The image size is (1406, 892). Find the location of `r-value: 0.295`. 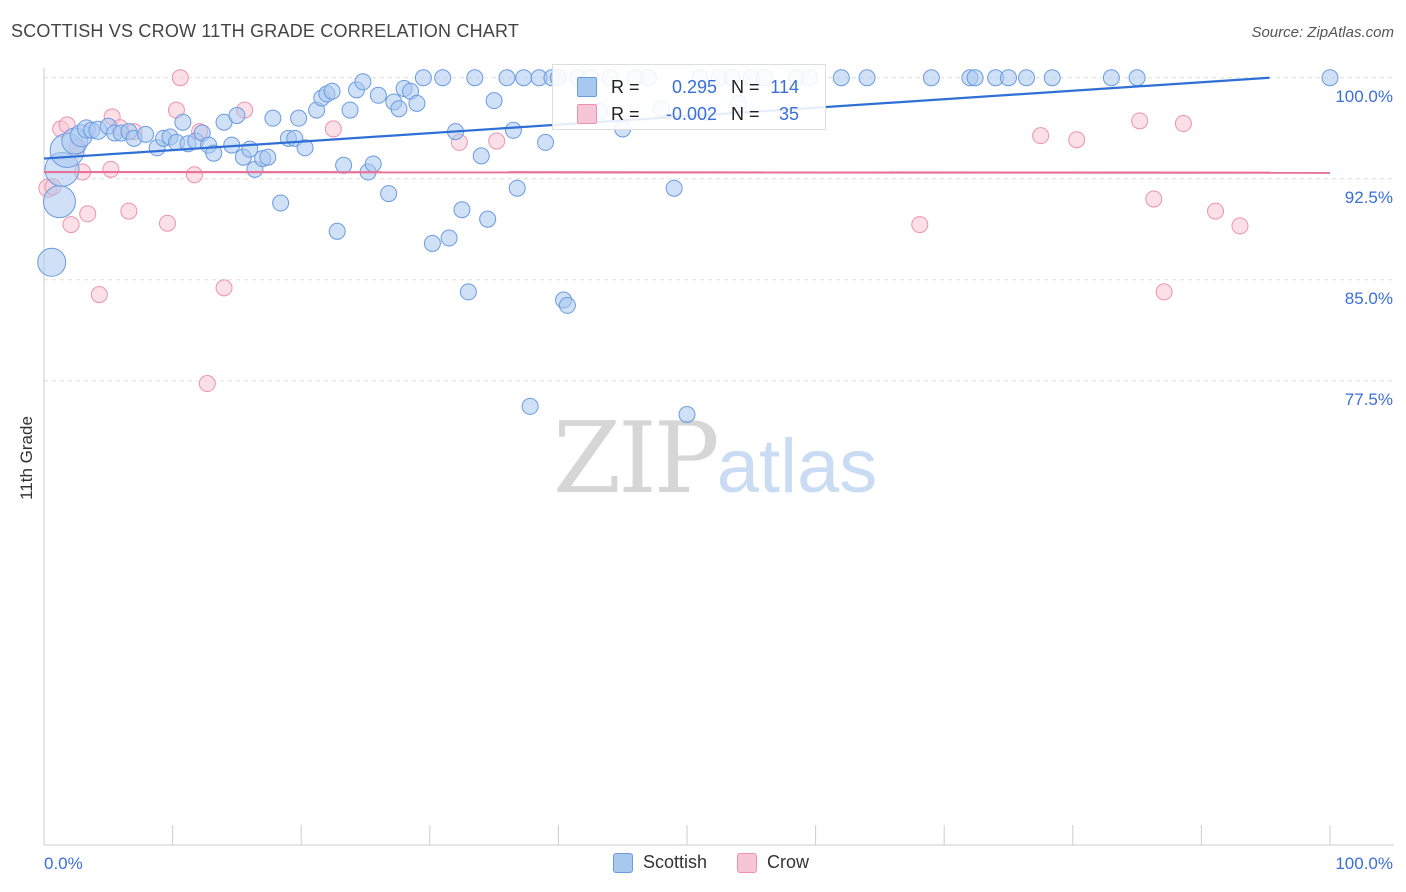

r-value: 0.295 is located at coordinates (694, 86).